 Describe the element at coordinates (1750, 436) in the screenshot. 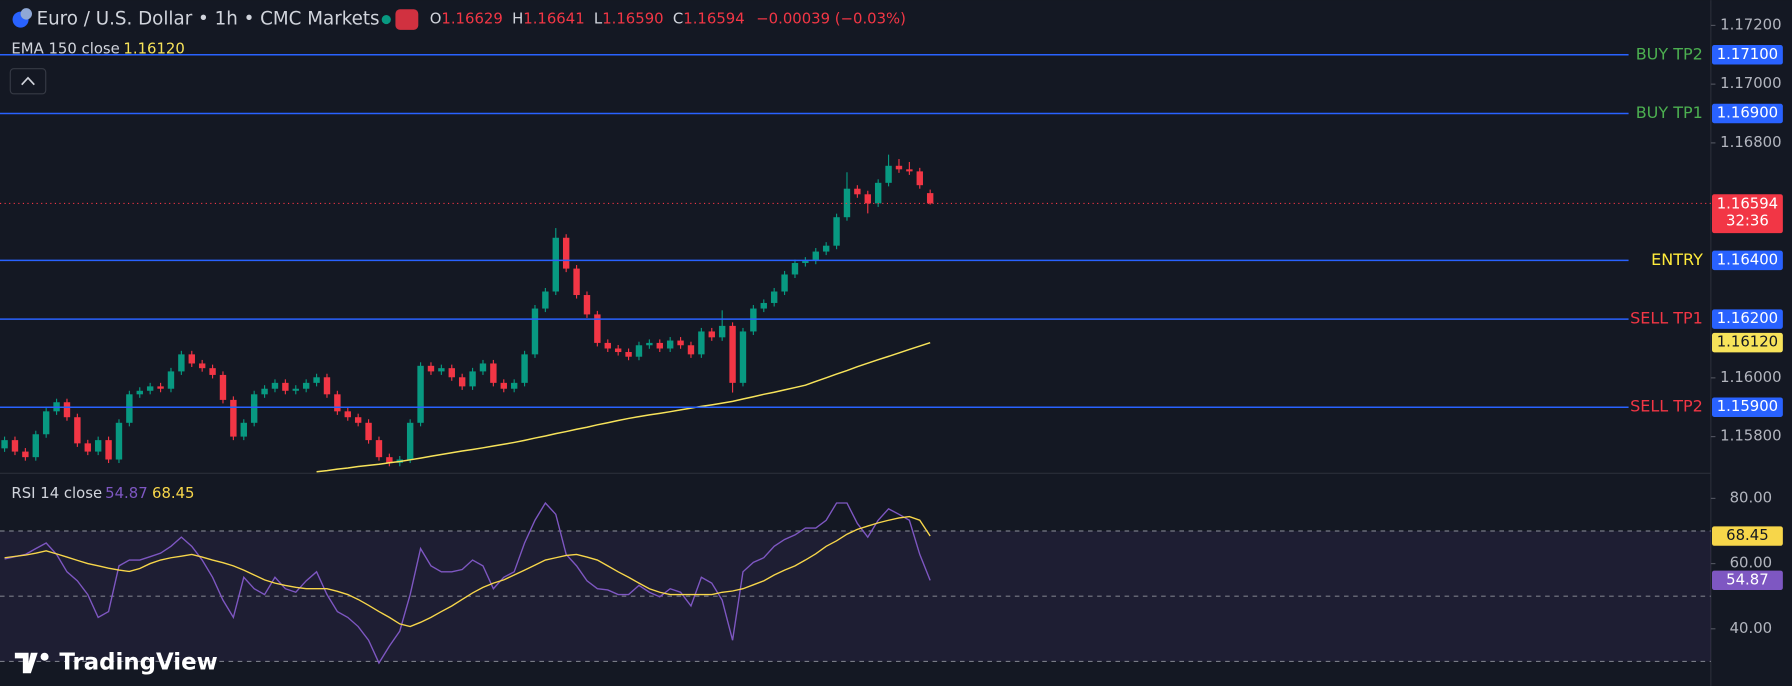

I see `y-tick-label: 1.15800` at that location.